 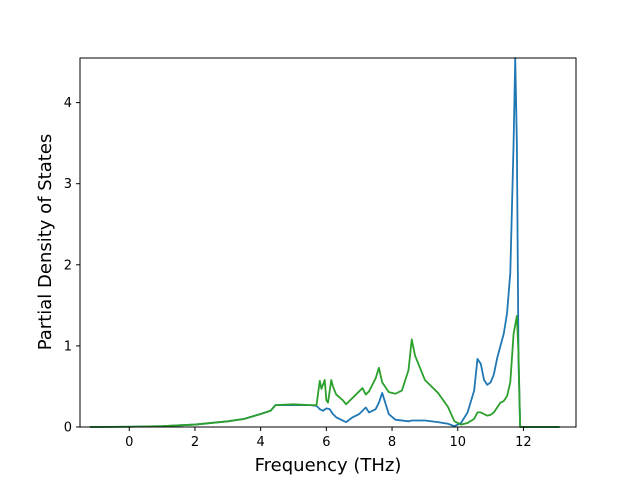 I want to click on y-axis: 0 1 2 3 4, so click(x=72, y=266).